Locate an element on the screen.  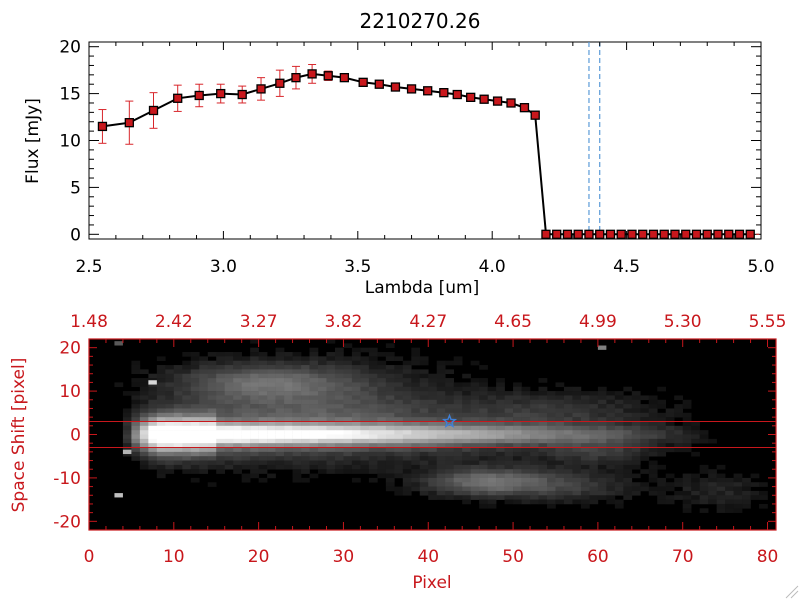
resize-grip-icon is located at coordinates (792, 592).